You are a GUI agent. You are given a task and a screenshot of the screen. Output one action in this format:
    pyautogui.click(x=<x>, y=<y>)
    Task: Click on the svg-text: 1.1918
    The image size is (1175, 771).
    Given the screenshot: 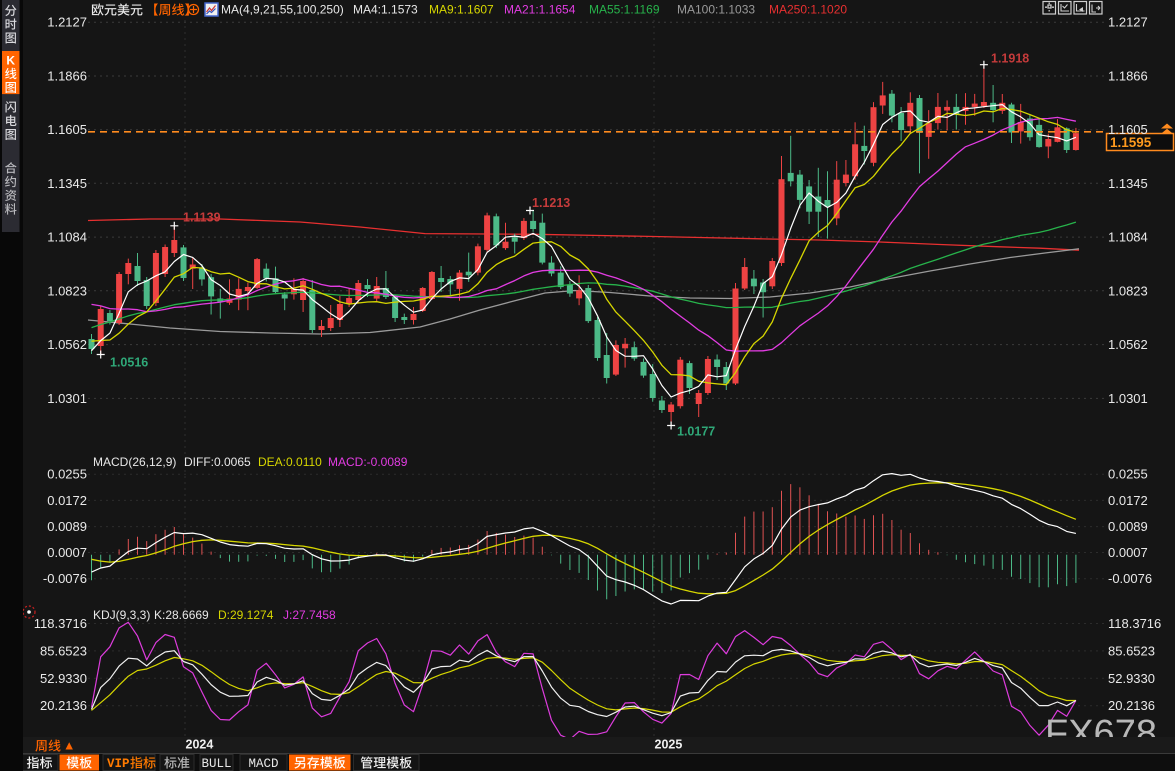 What is the action you would take?
    pyautogui.click(x=1010, y=59)
    